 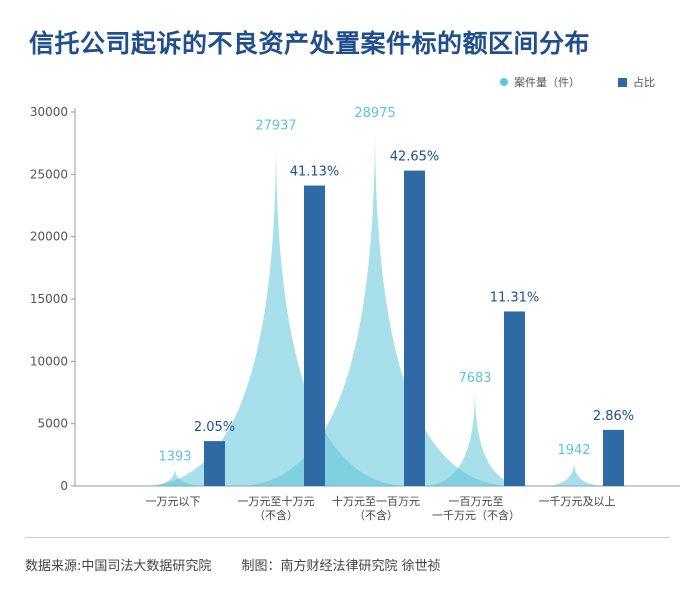 I want to click on data-source: 数据来源:中国司法大数据研究院, so click(x=118, y=566).